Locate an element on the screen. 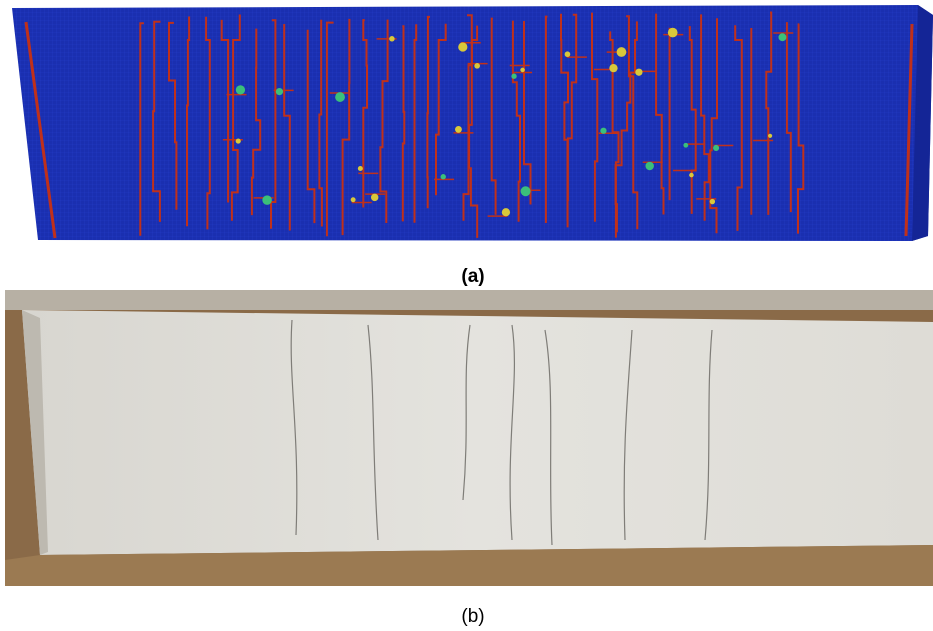  caption: (b) is located at coordinates (472, 616).